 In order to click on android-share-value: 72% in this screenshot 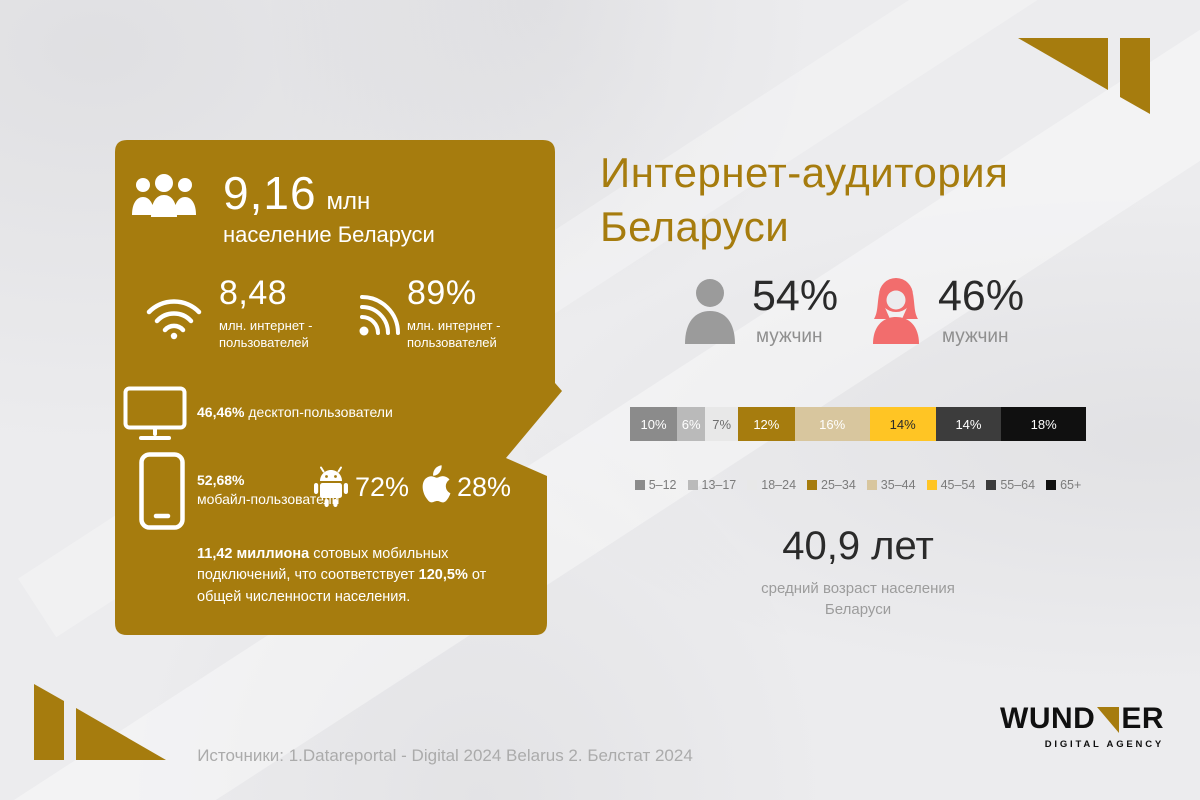, I will do `click(382, 487)`.